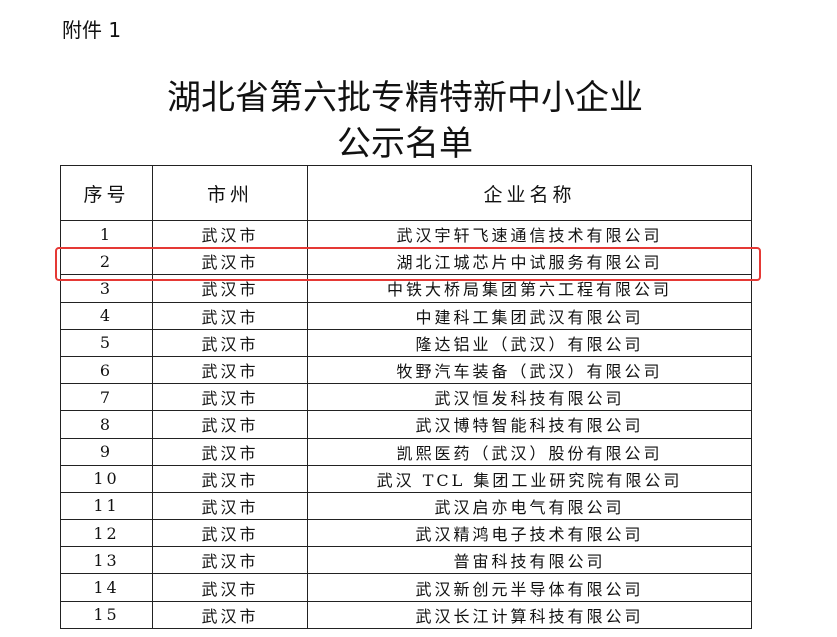 This screenshot has width=837, height=637. What do you see at coordinates (106, 370) in the screenshot?
I see `row-index: 6` at bounding box center [106, 370].